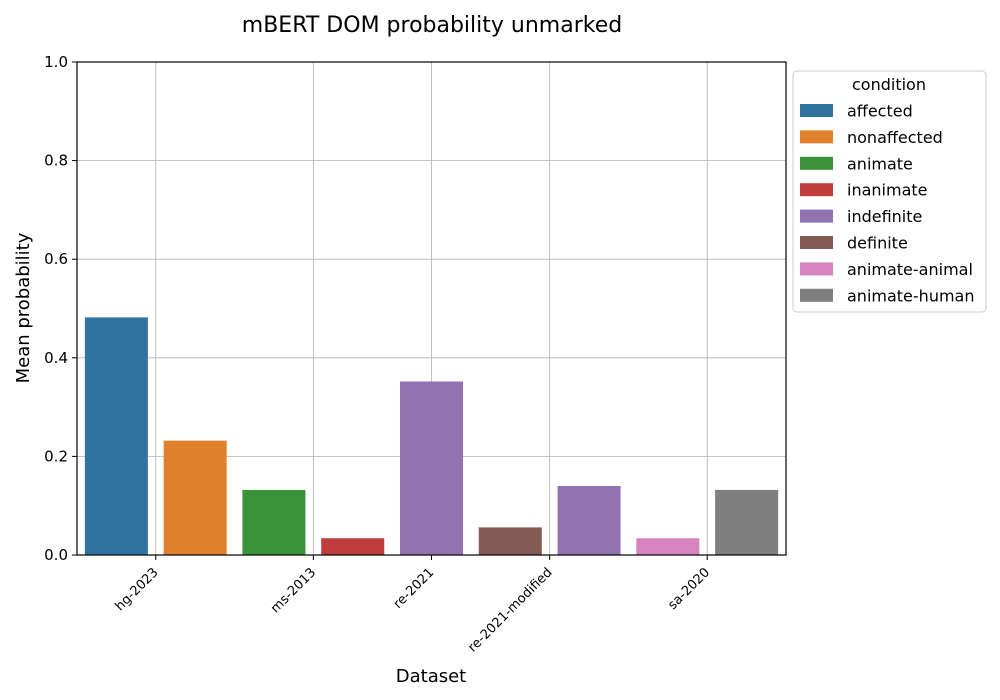 This screenshot has height=700, width=1000. What do you see at coordinates (195, 497) in the screenshot?
I see `bar-hg-2023-nonaffected` at bounding box center [195, 497].